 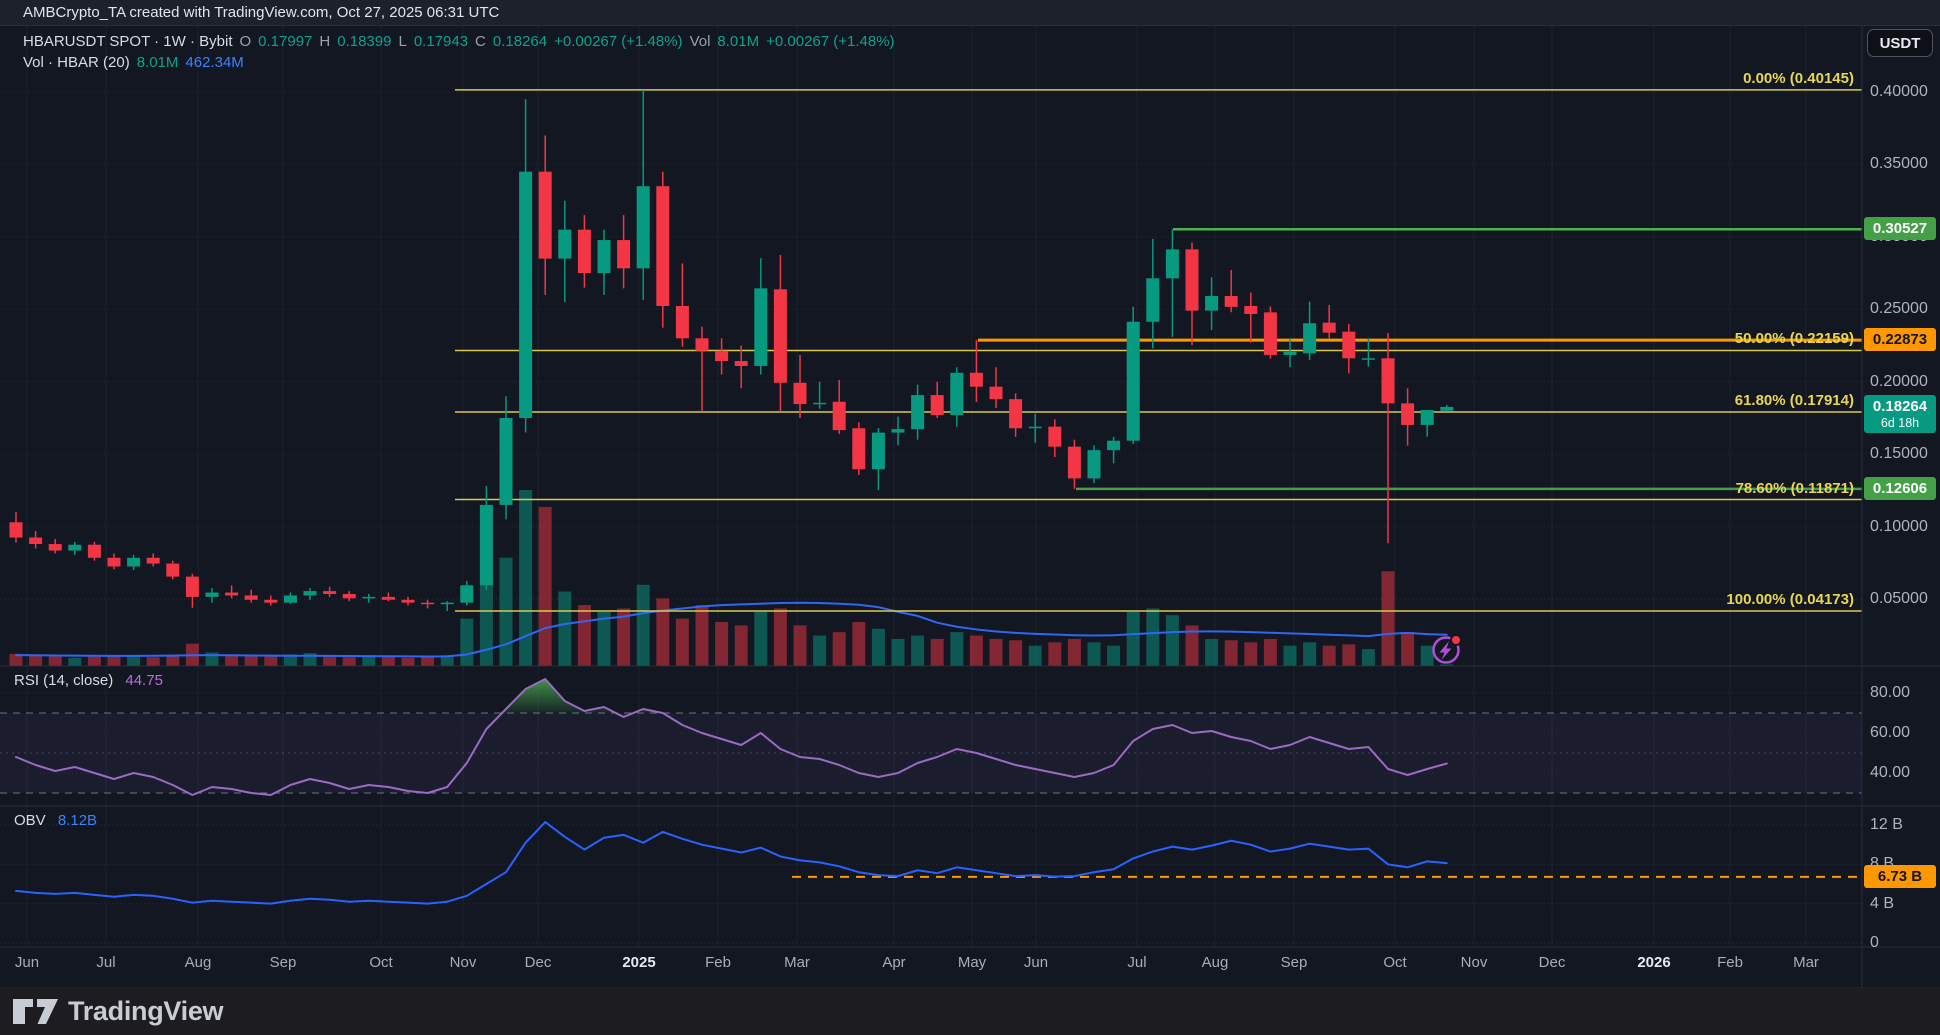 What do you see at coordinates (1899, 92) in the screenshot?
I see `price-axis-tick: 0.40000` at bounding box center [1899, 92].